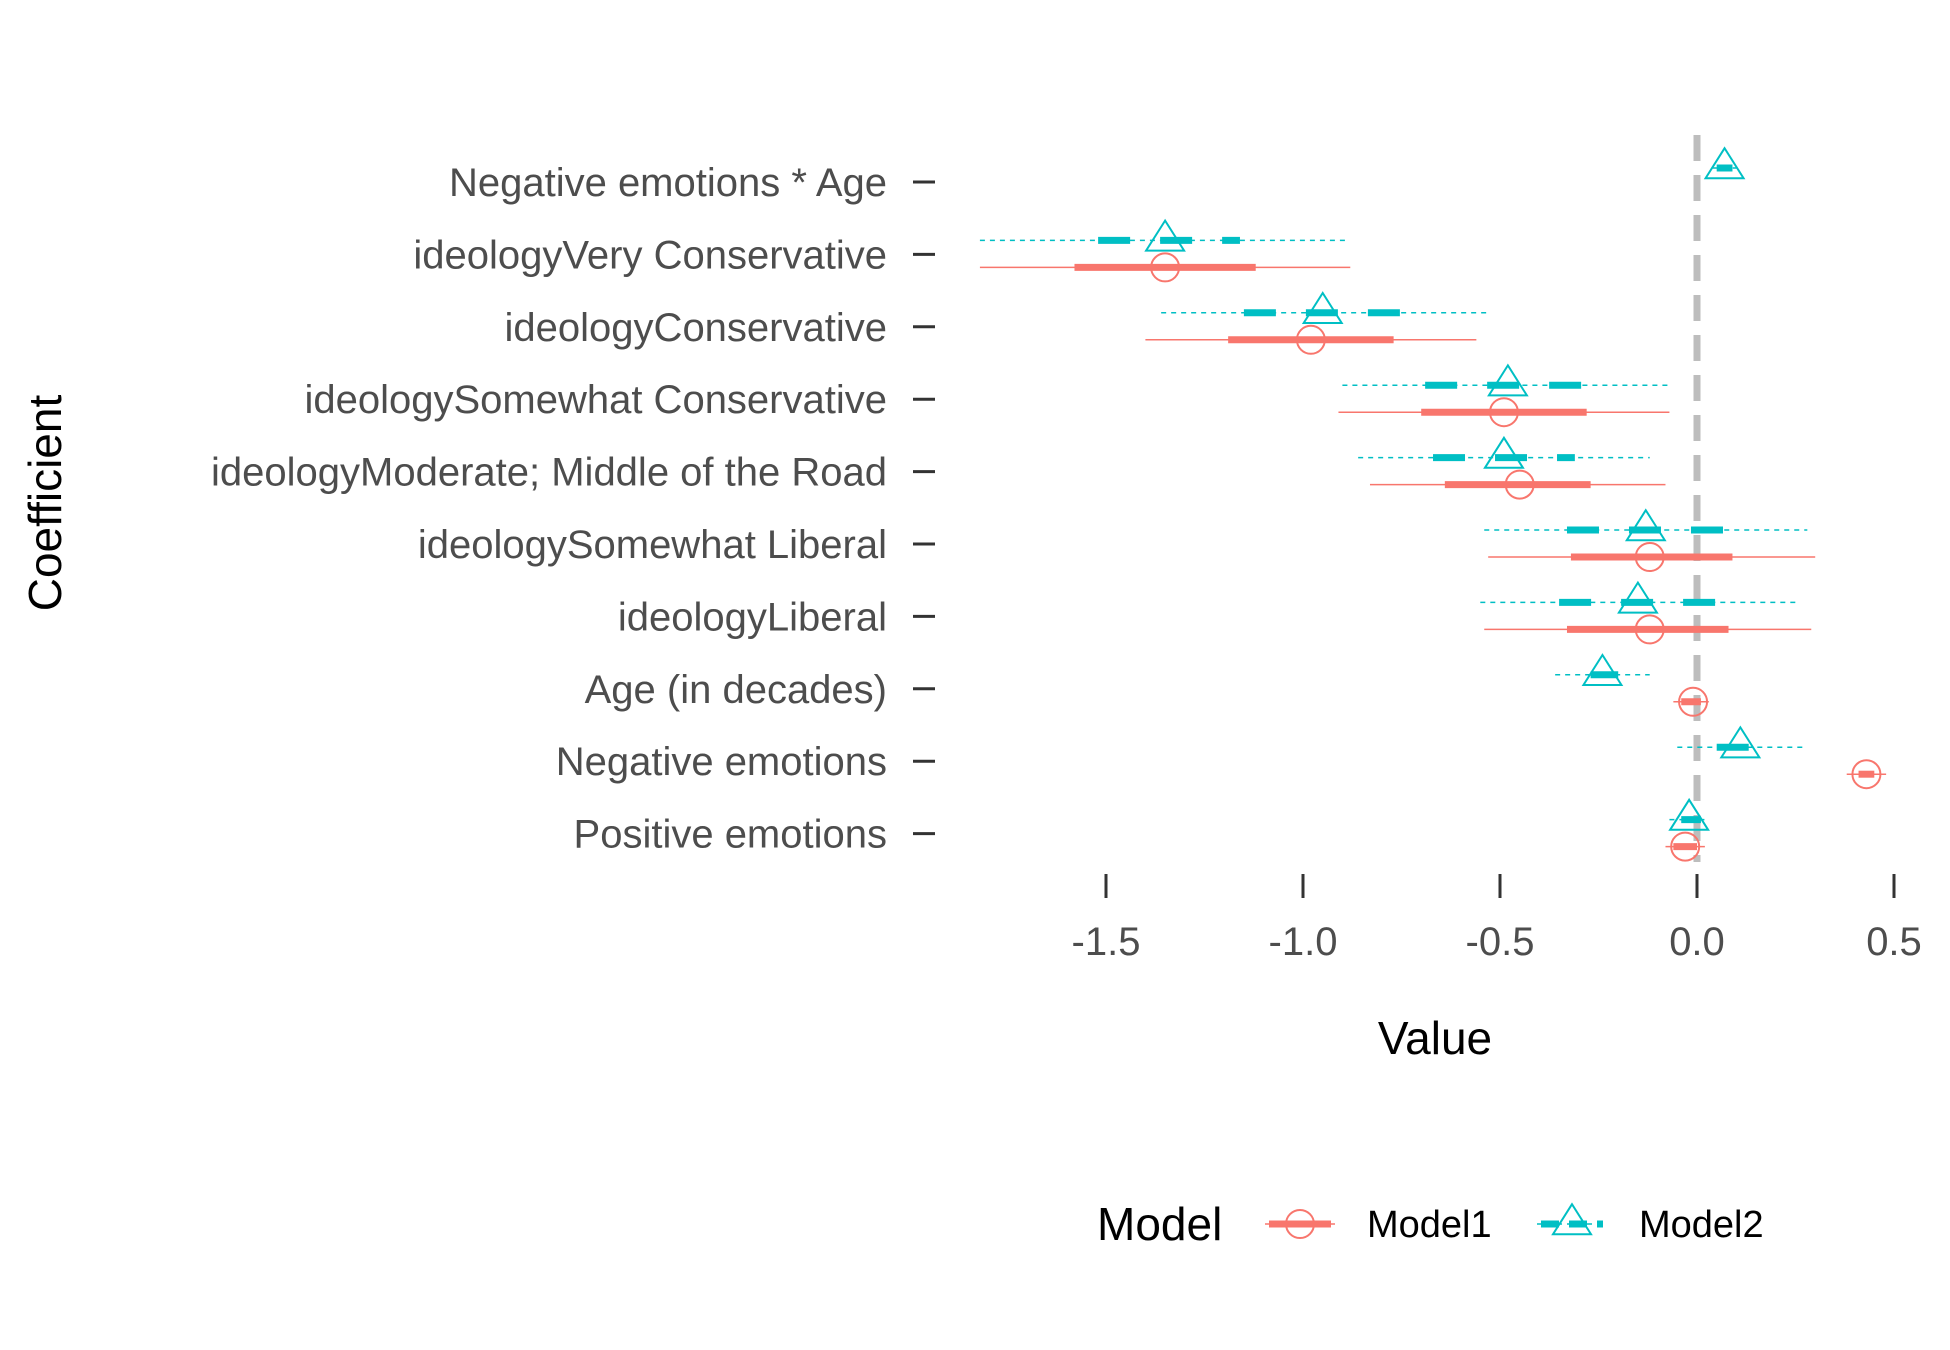  I want to click on point-model2-negative-emotions-age, so click(1724, 163).